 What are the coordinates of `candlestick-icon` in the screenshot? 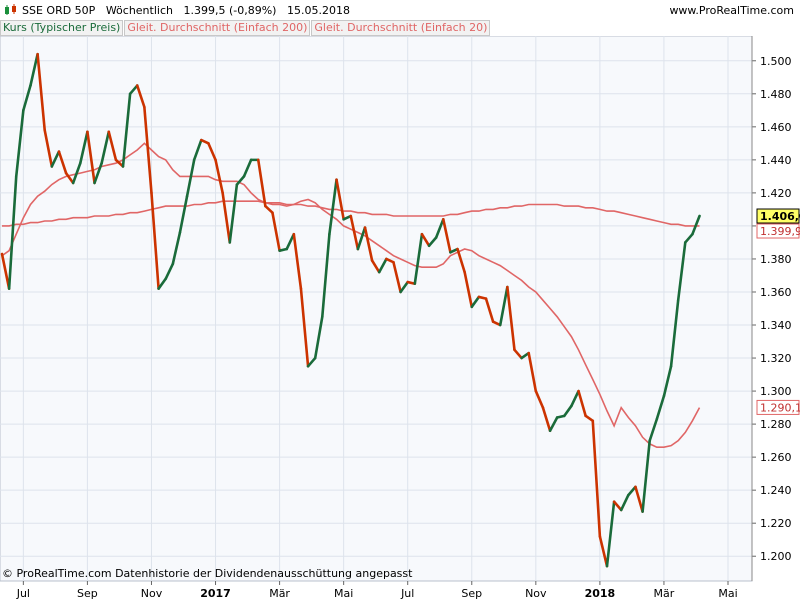 It's located at (10, 9).